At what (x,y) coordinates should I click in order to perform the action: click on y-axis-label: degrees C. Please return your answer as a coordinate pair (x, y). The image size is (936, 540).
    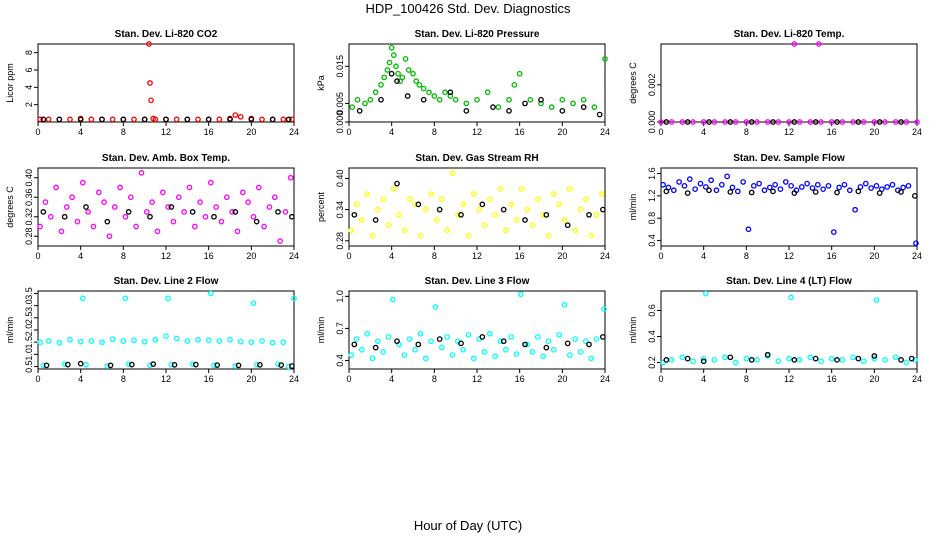
    Looking at the image, I should click on (633, 83).